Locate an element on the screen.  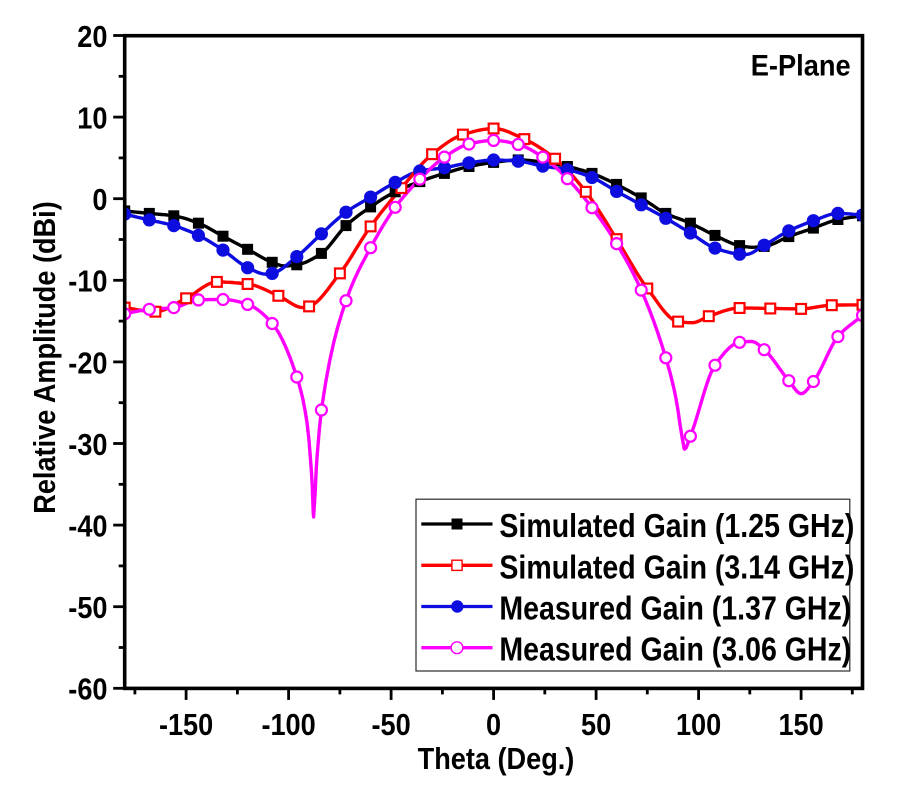
svg-text: Simulated Gain (1.25 GHz) is located at coordinates (676, 525).